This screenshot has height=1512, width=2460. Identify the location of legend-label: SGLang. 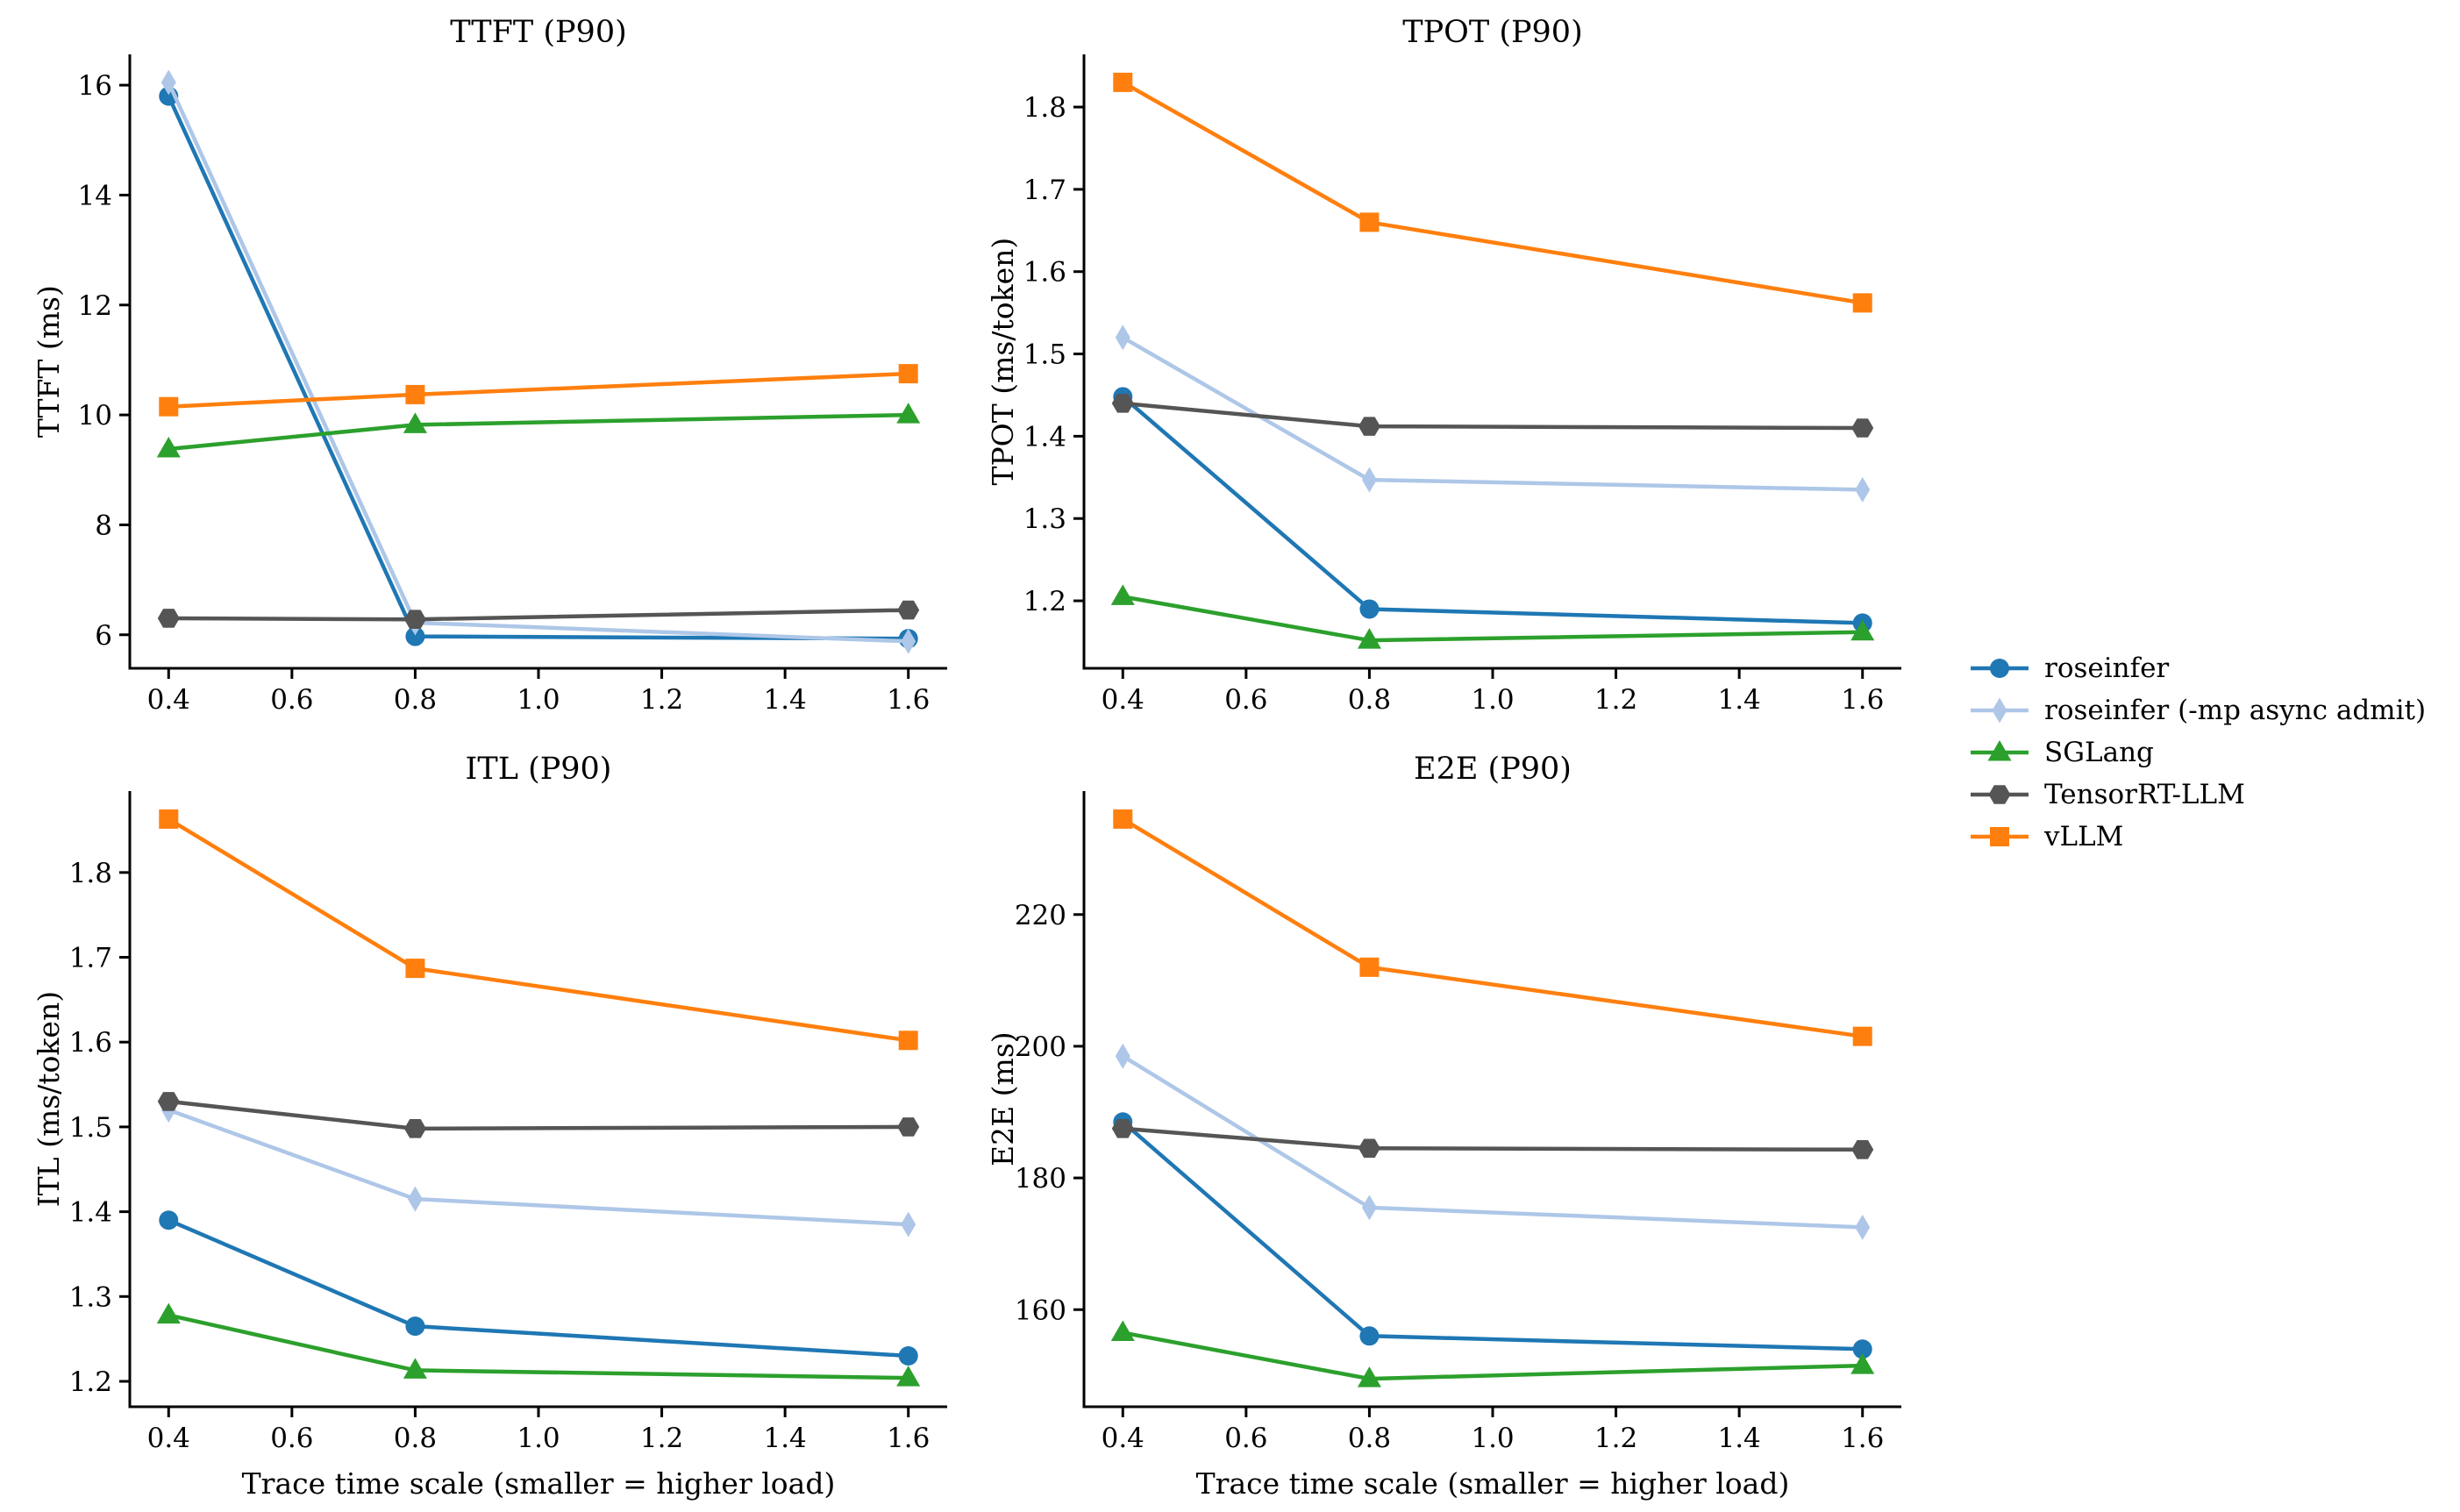
(2099, 752).